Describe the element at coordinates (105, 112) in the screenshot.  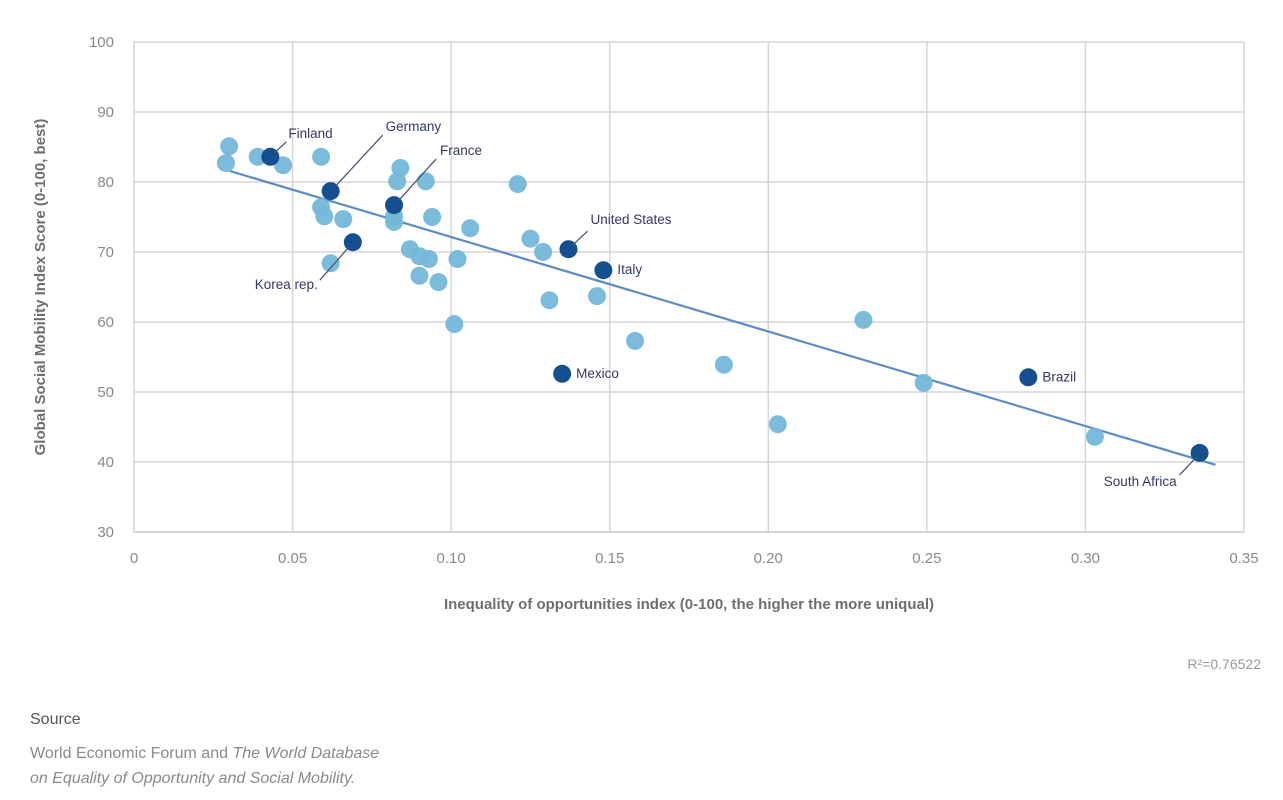
I see `y-tick-label: 90` at that location.